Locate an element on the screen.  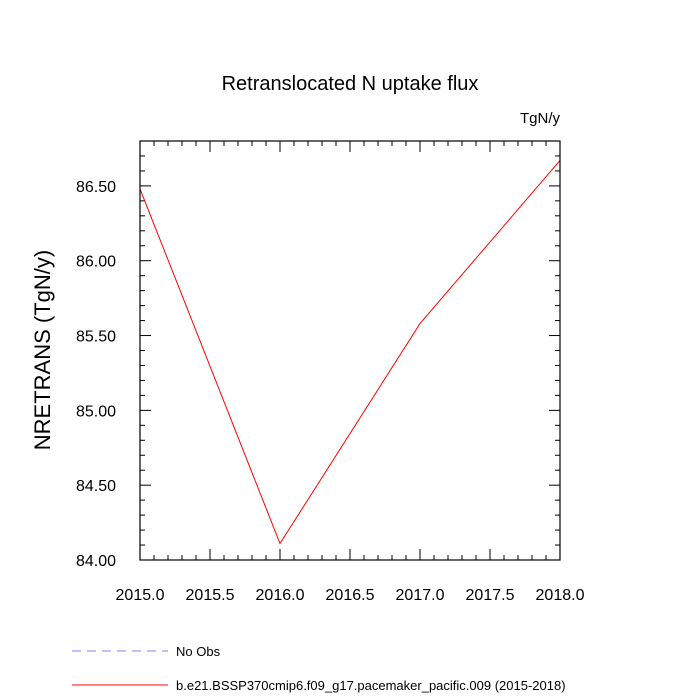
x-tick-label: 2015.0 is located at coordinates (140, 595).